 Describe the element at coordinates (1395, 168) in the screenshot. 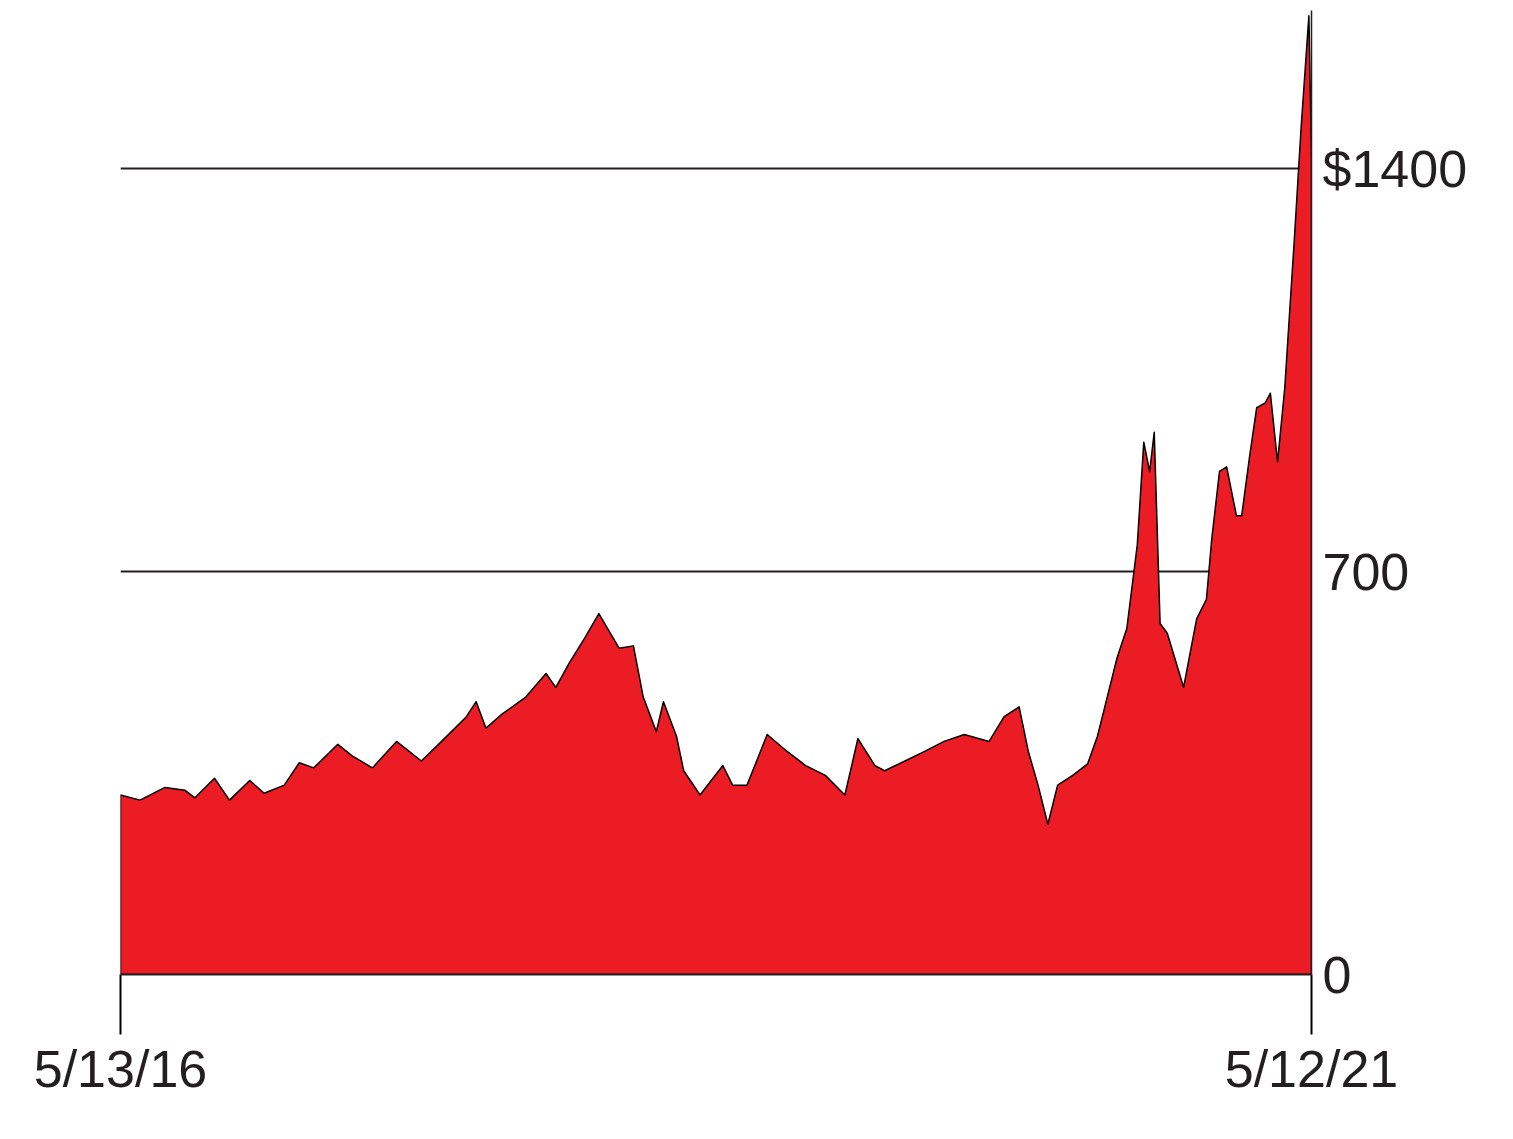

I see `y-tick-label: $1400` at that location.